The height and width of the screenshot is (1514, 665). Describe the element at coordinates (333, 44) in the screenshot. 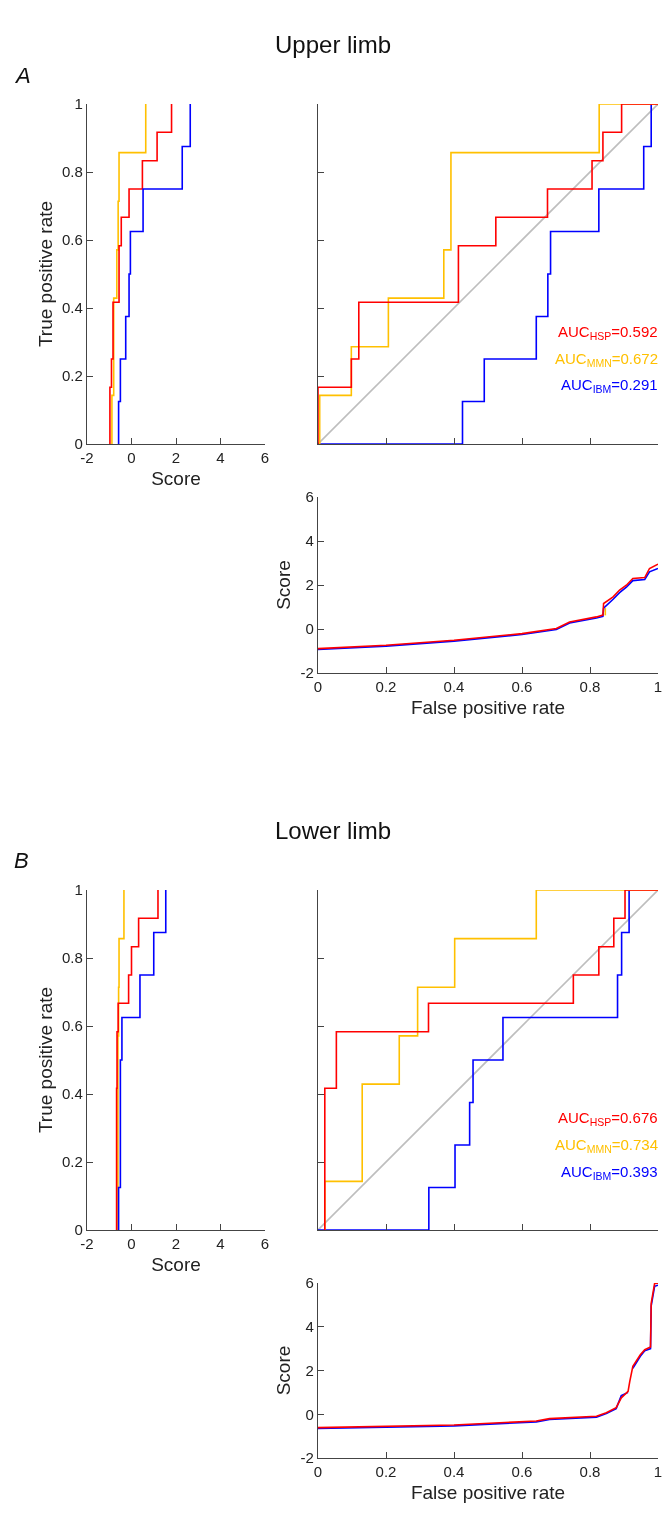

I see `text: Upper limb` at that location.